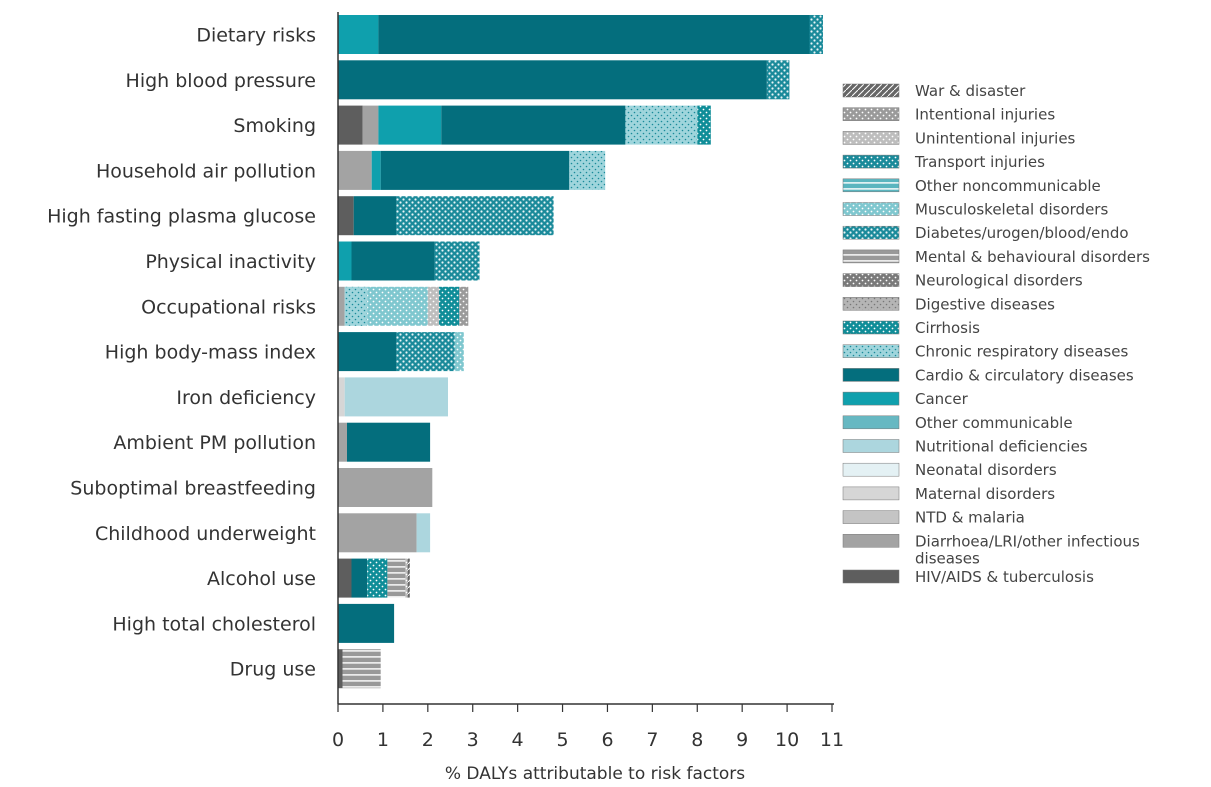  I want to click on bar-segment-alcohol-use-war, so click(408, 578).